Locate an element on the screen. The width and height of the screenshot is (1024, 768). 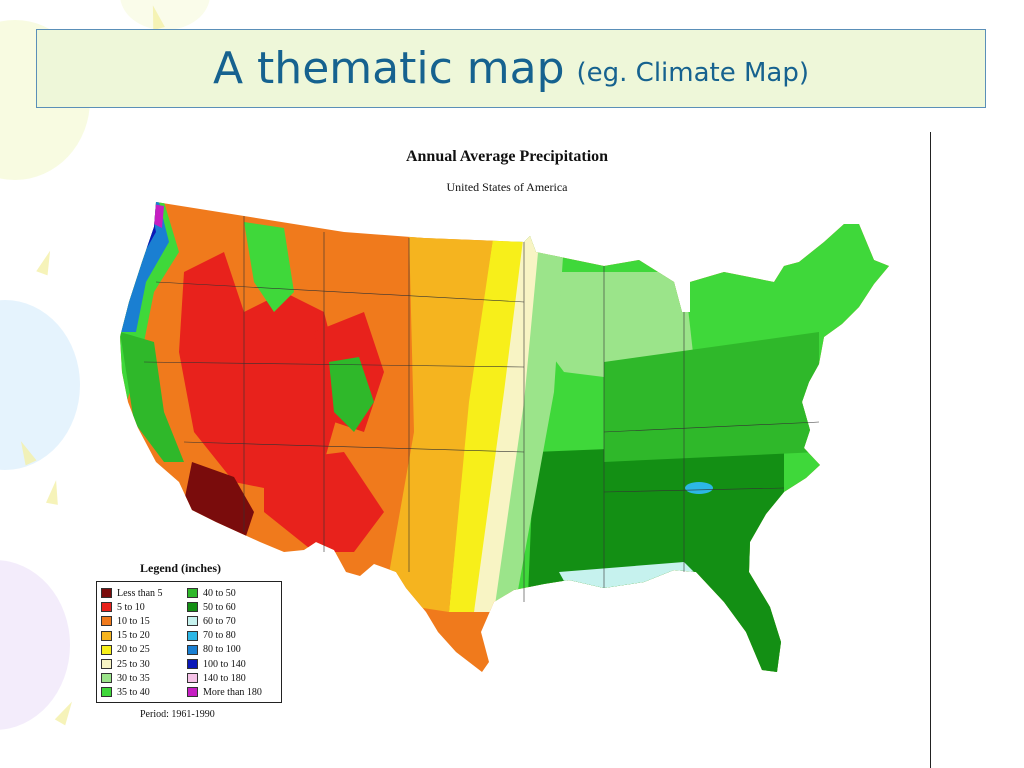
legend-label: 25 to 30 is located at coordinates (133, 664).